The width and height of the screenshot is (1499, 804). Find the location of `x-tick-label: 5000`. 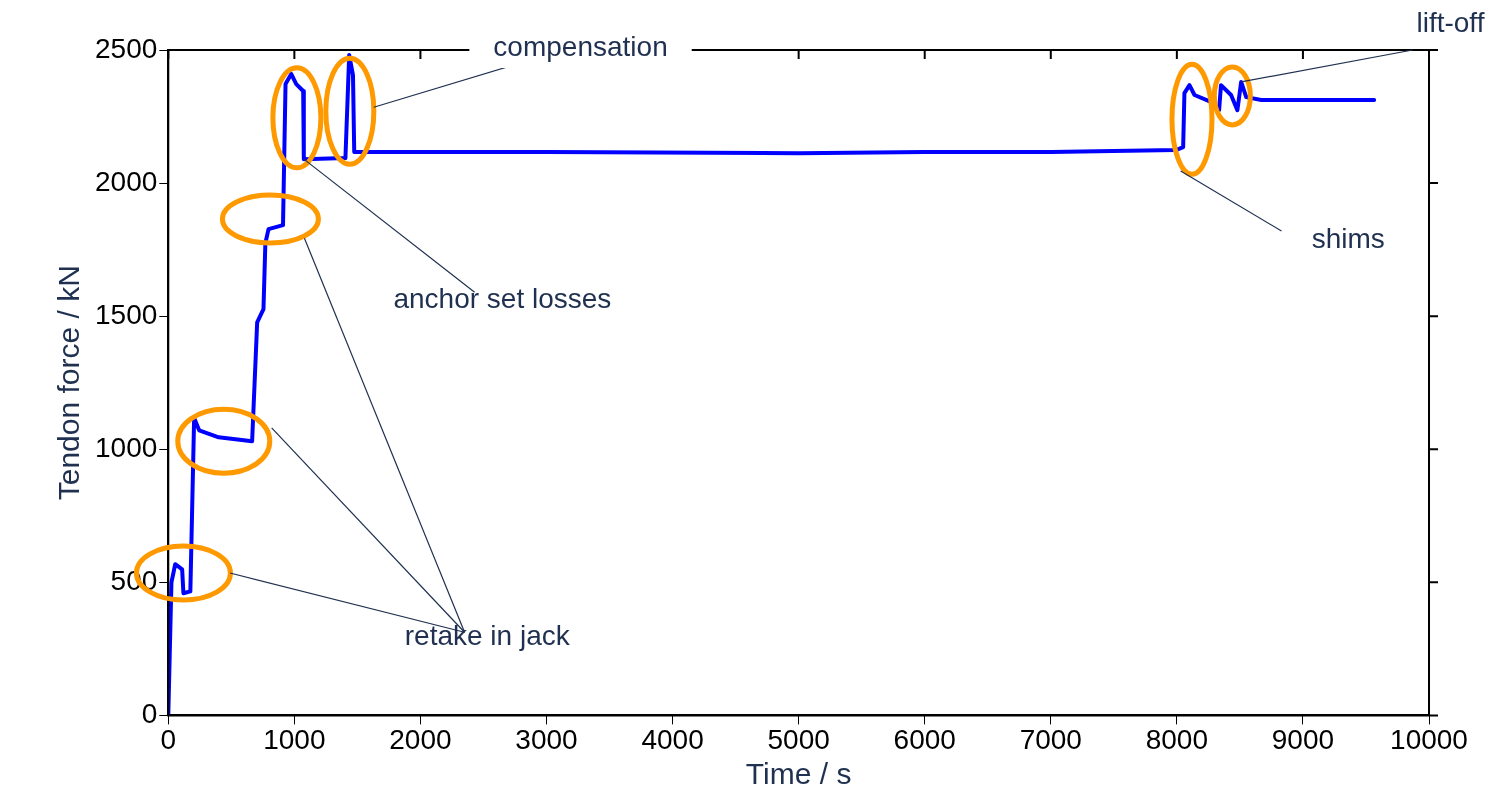

x-tick-label: 5000 is located at coordinates (798, 739).